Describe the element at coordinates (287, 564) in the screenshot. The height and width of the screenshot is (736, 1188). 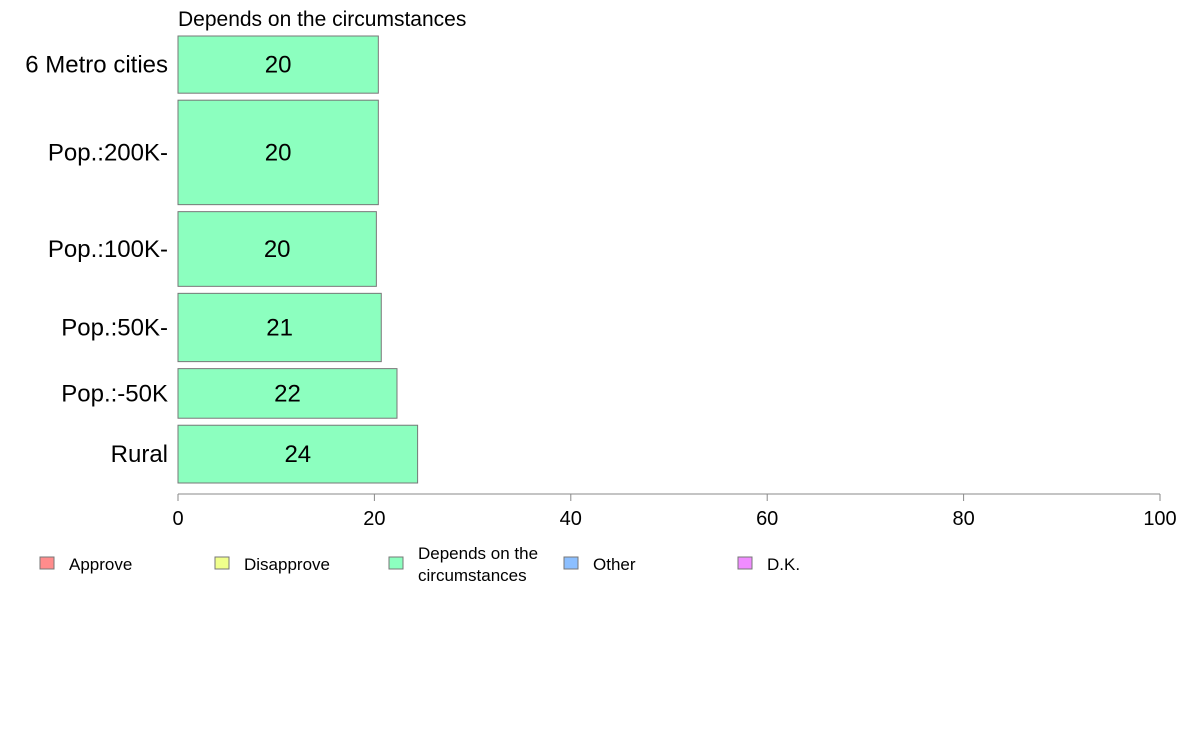
I see `legend-label: Disapprove` at that location.